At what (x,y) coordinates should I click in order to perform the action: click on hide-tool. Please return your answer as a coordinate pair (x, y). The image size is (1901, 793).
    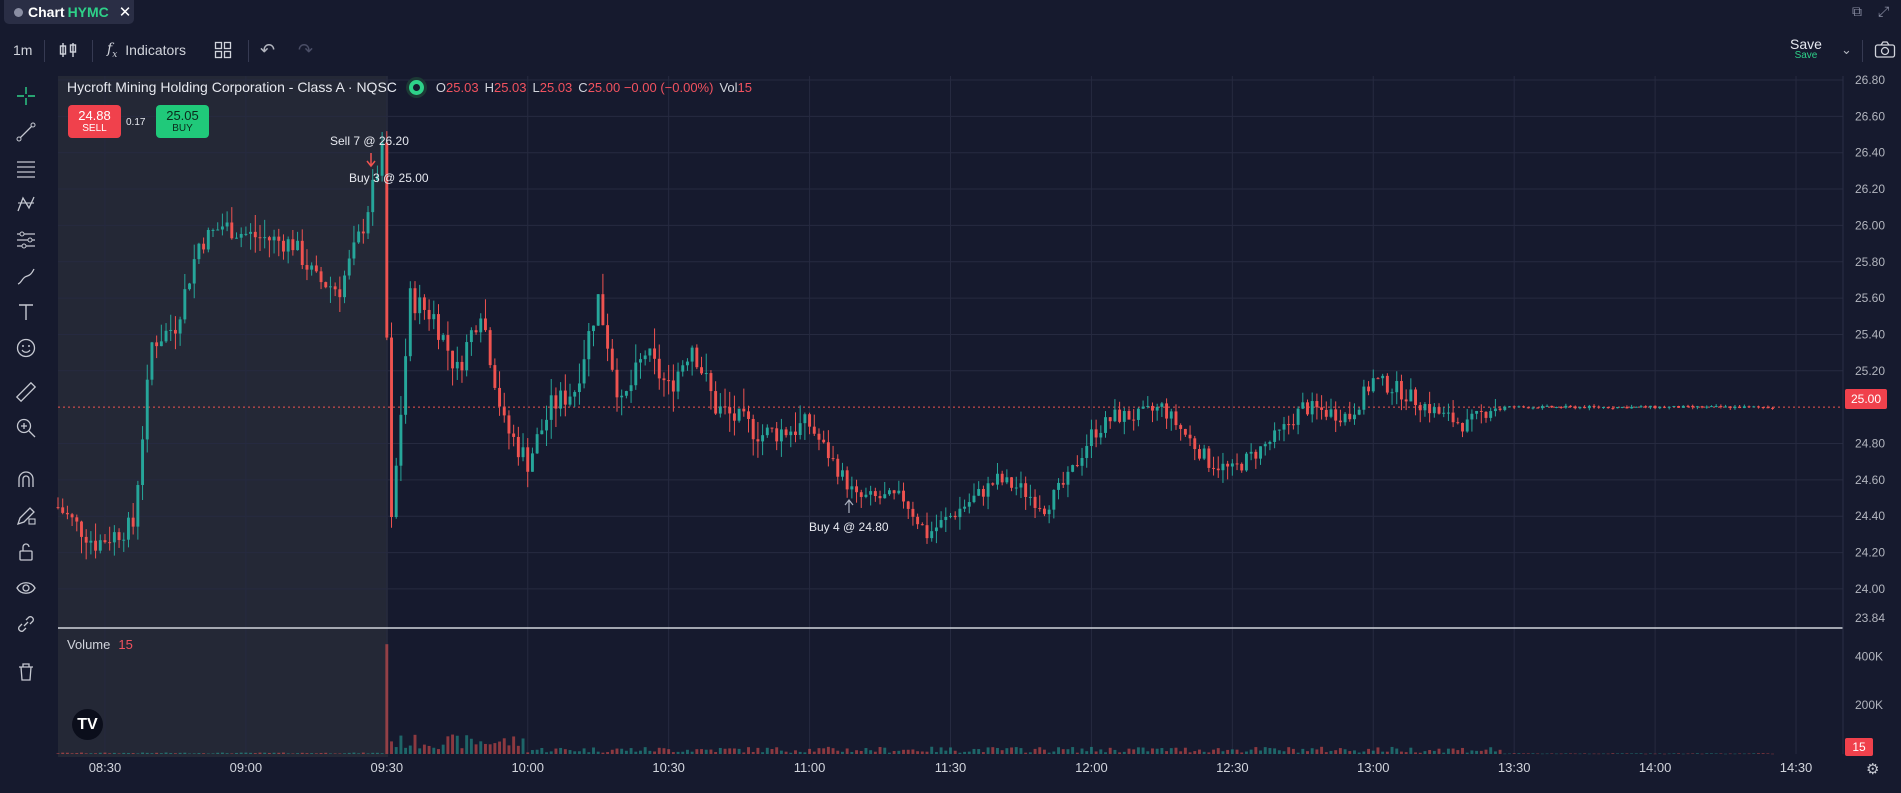
    Looking at the image, I should click on (26, 588).